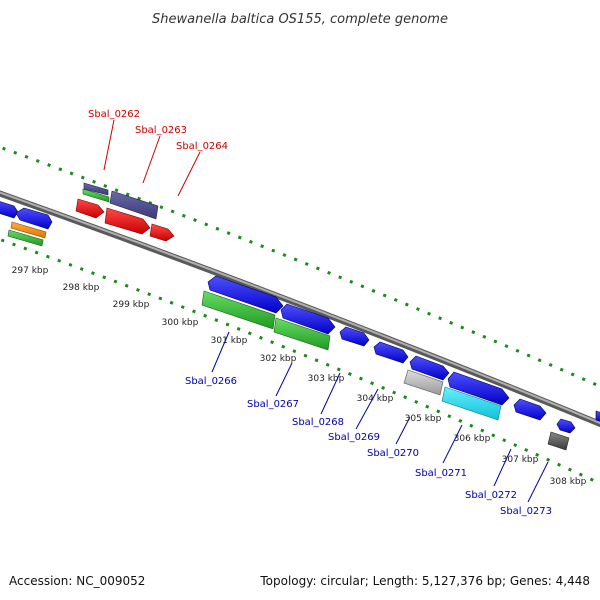  What do you see at coordinates (318, 422) in the screenshot?
I see `gene-label-sbal-0268: Sbal_0268` at bounding box center [318, 422].